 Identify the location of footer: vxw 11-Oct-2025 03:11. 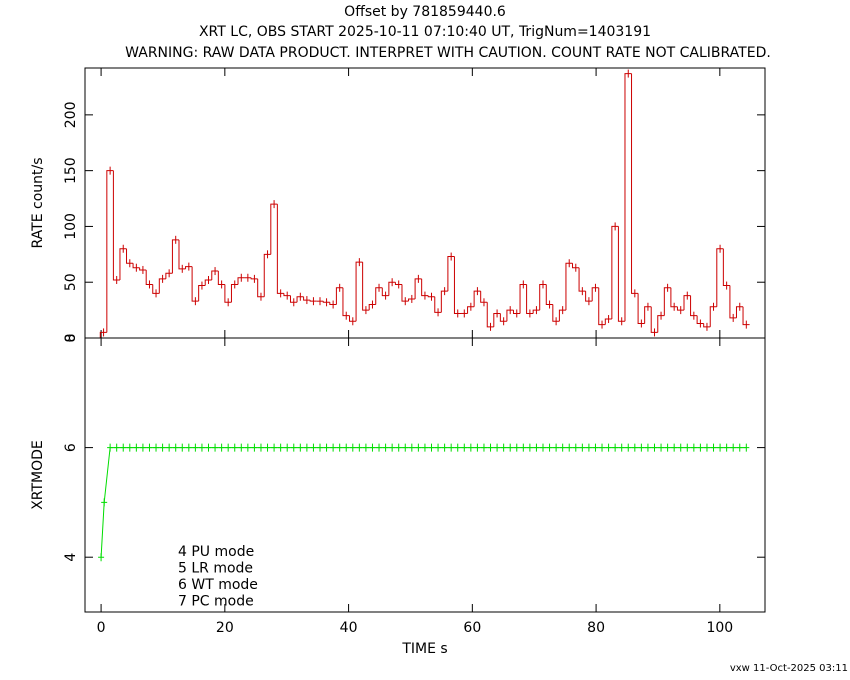
(789, 668).